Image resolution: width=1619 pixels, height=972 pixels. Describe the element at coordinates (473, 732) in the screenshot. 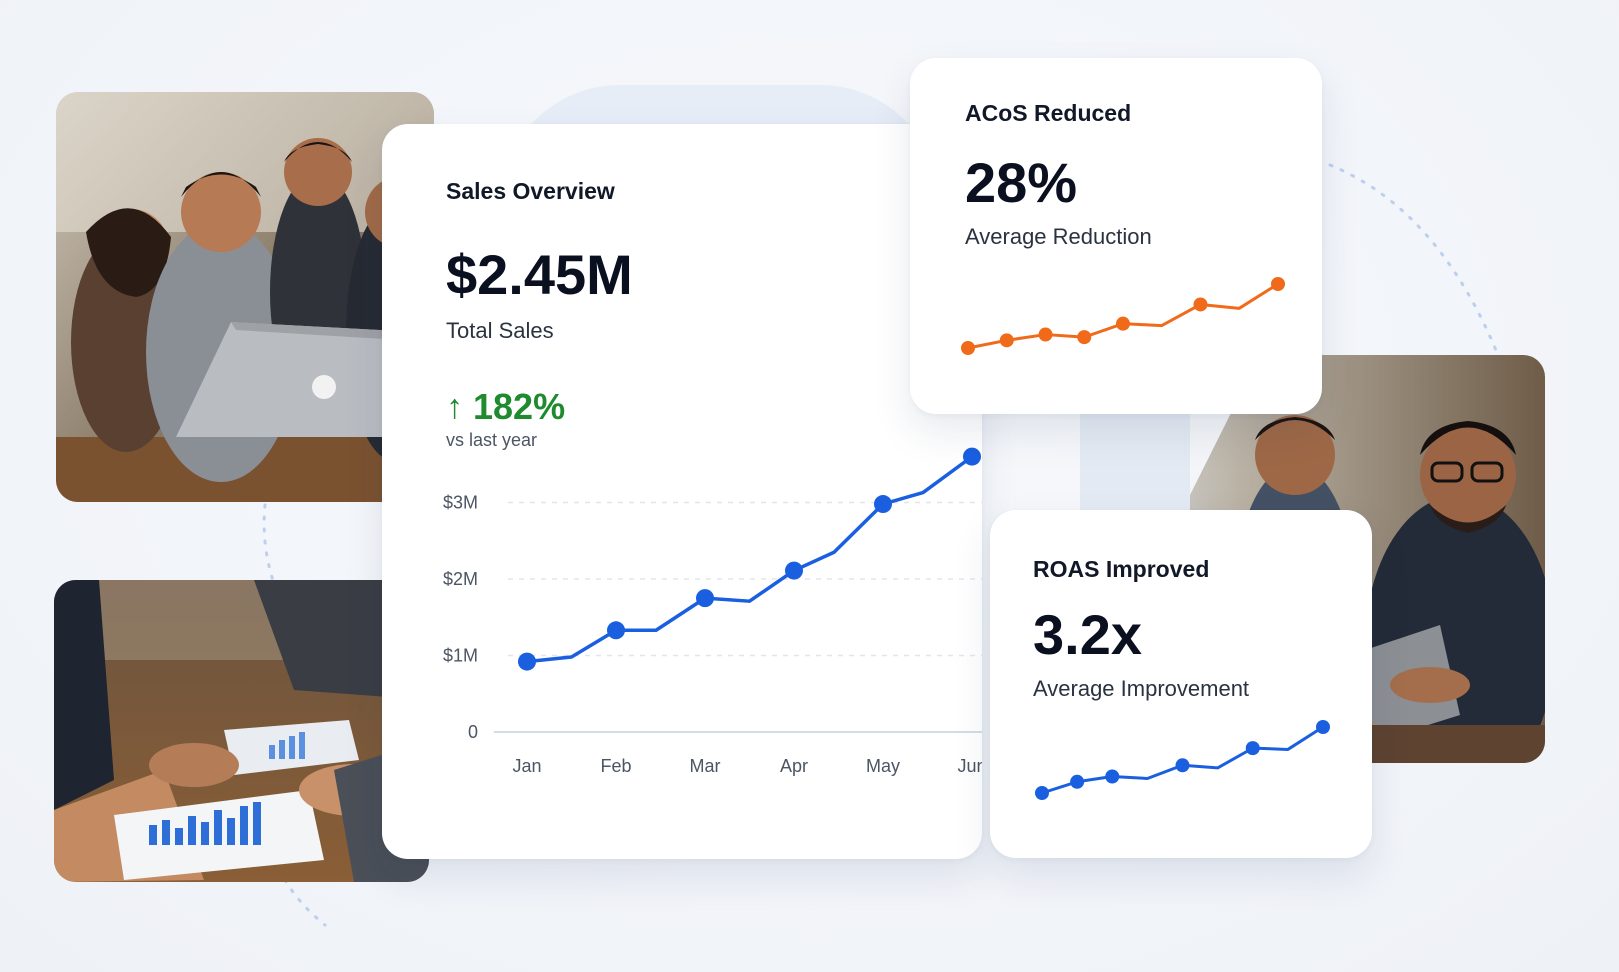

I see `y-tick-label: 0` at that location.